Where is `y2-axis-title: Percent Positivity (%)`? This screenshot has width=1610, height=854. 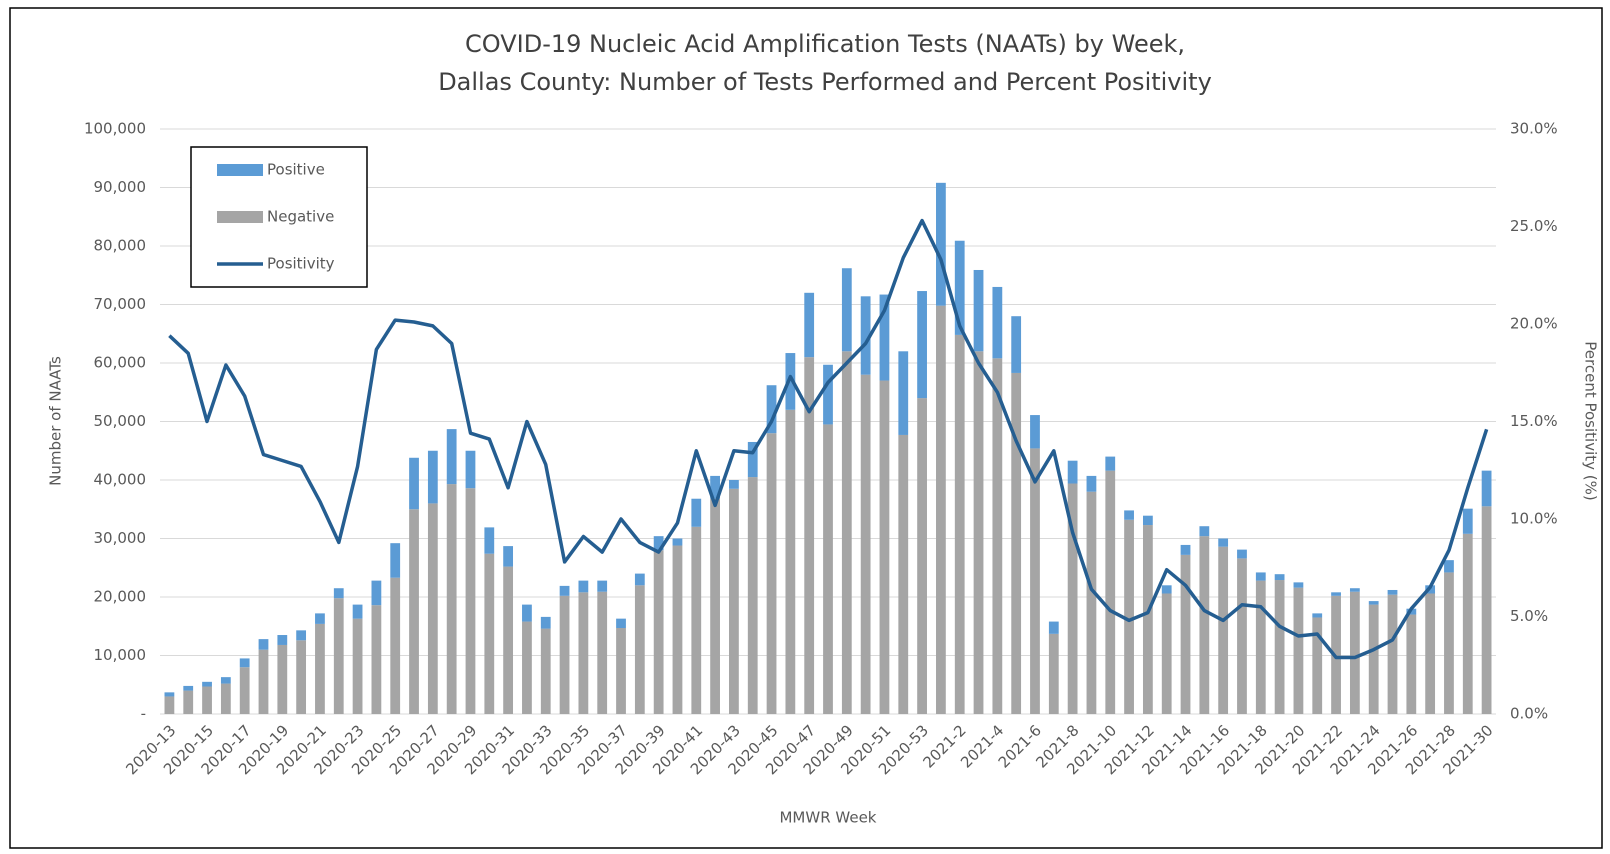
y2-axis-title: Percent Positivity (%) is located at coordinates (1591, 420).